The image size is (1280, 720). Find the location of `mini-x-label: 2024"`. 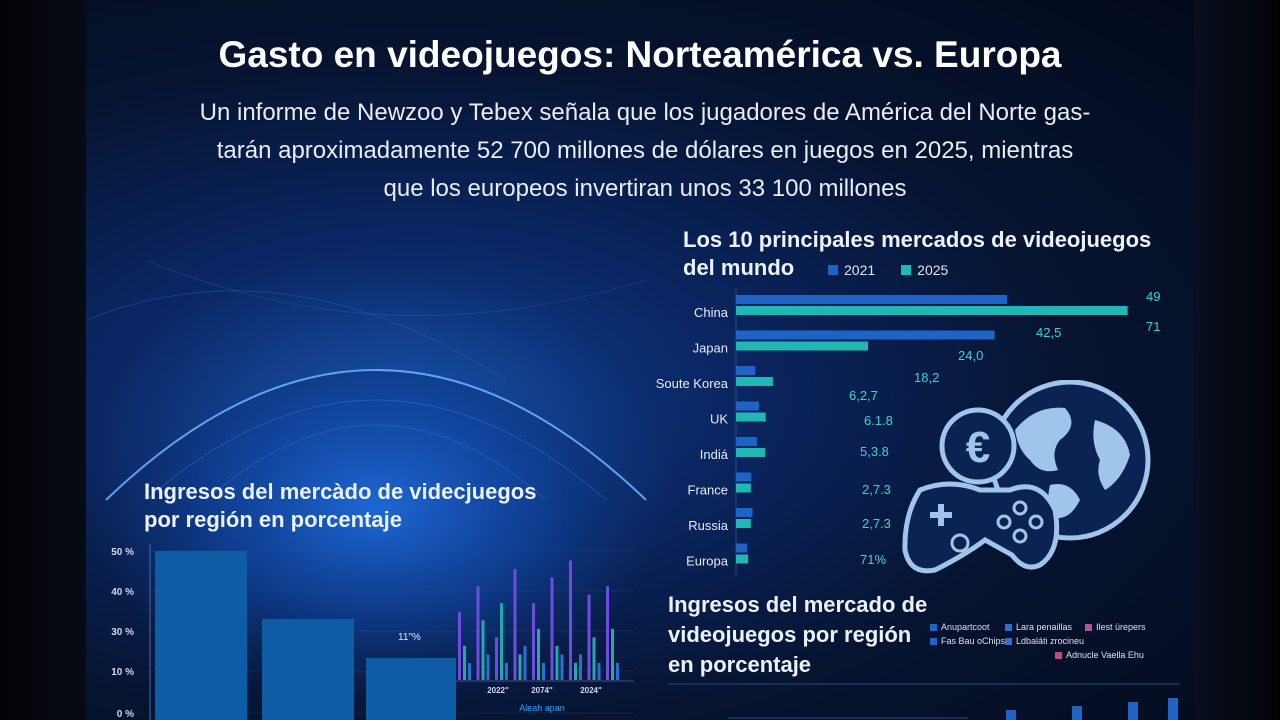

mini-x-label: 2024" is located at coordinates (591, 690).